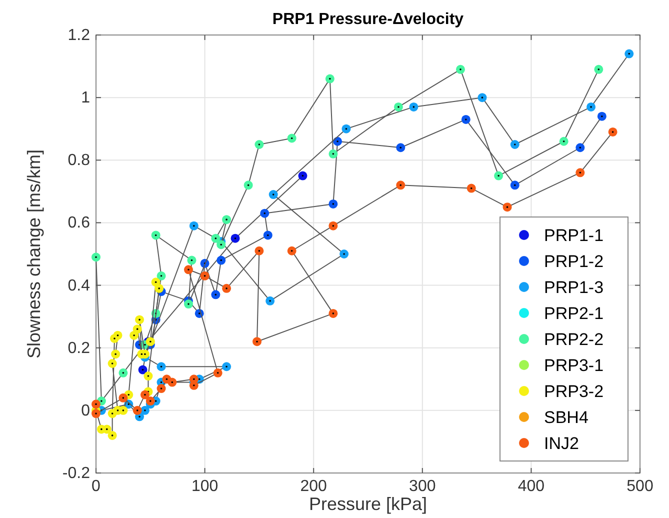  I want to click on x-tick-label: 100, so click(204, 486).